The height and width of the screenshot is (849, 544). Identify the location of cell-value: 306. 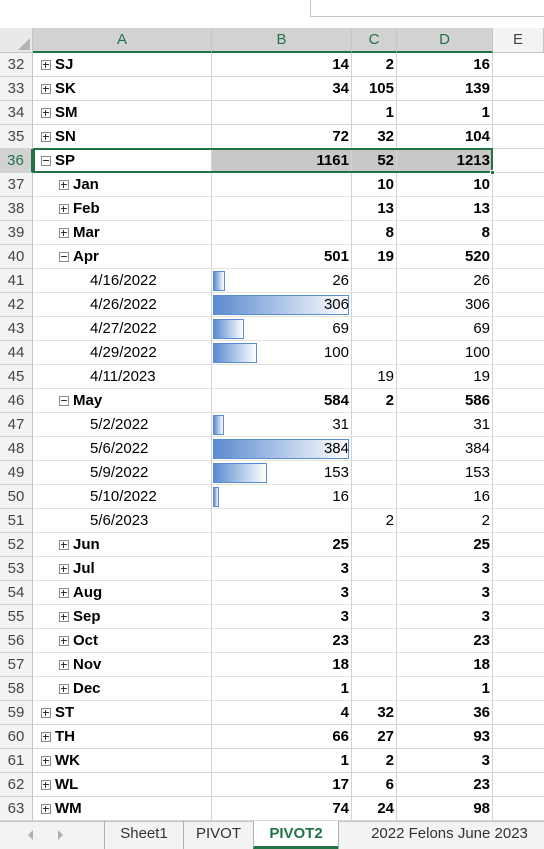
(336, 304).